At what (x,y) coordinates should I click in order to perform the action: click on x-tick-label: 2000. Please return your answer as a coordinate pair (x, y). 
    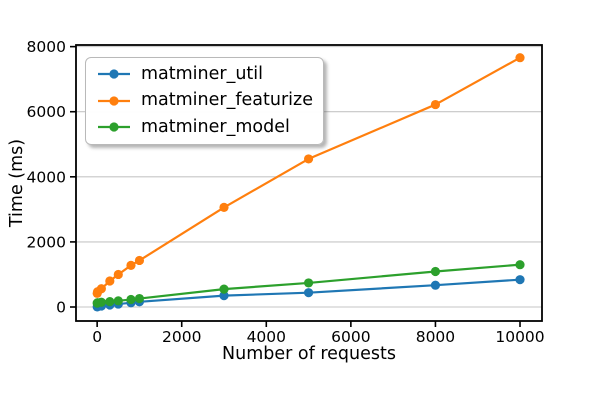
    Looking at the image, I should click on (181, 337).